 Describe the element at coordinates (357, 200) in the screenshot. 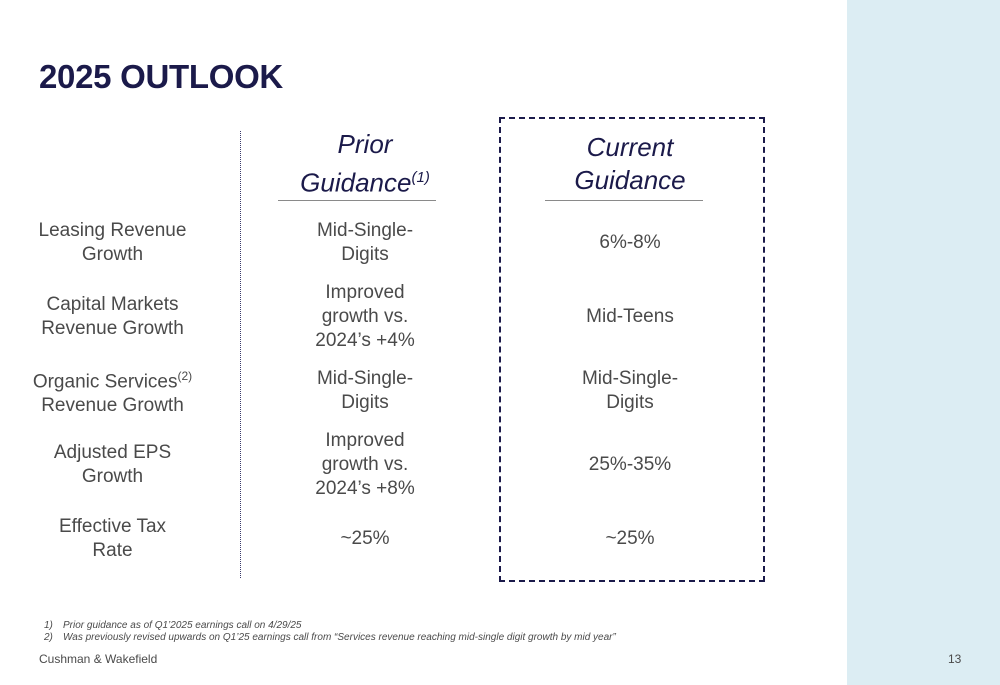

I see `prior-heading-rule` at that location.